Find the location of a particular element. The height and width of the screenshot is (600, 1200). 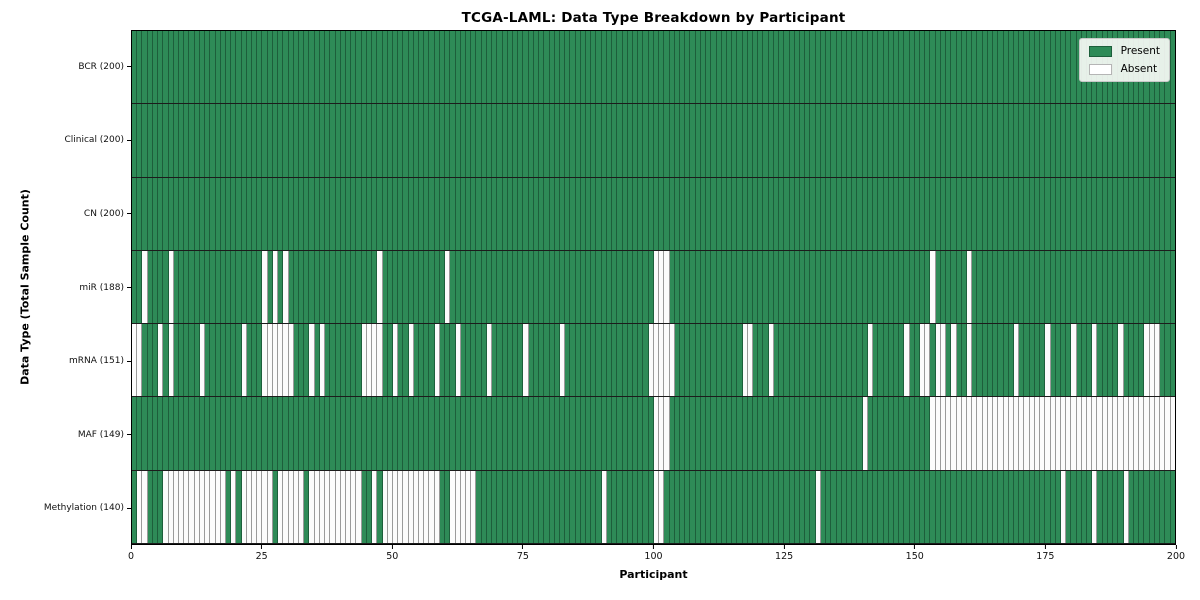

y-tick-mark is located at coordinates (129, 361).